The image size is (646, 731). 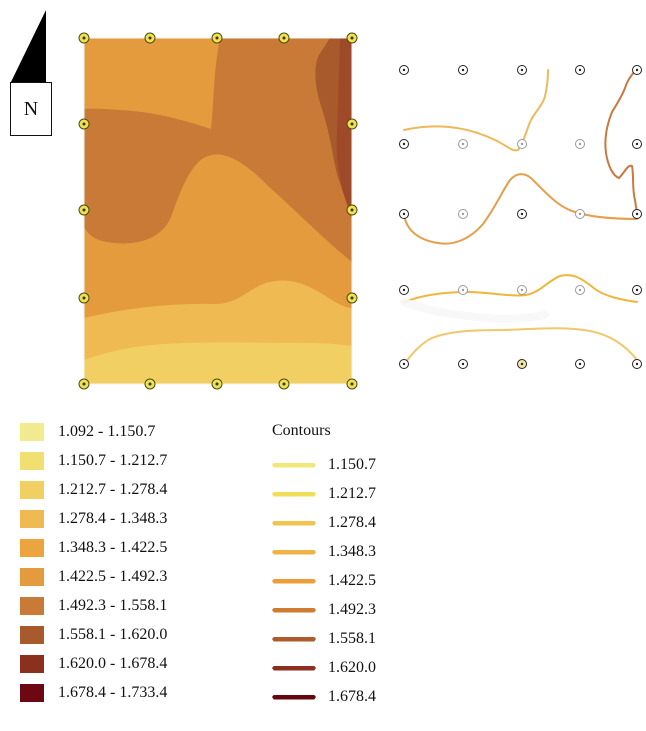 What do you see at coordinates (113, 489) in the screenshot?
I see `legend-label: 1.212.7 - 1.278.4` at bounding box center [113, 489].